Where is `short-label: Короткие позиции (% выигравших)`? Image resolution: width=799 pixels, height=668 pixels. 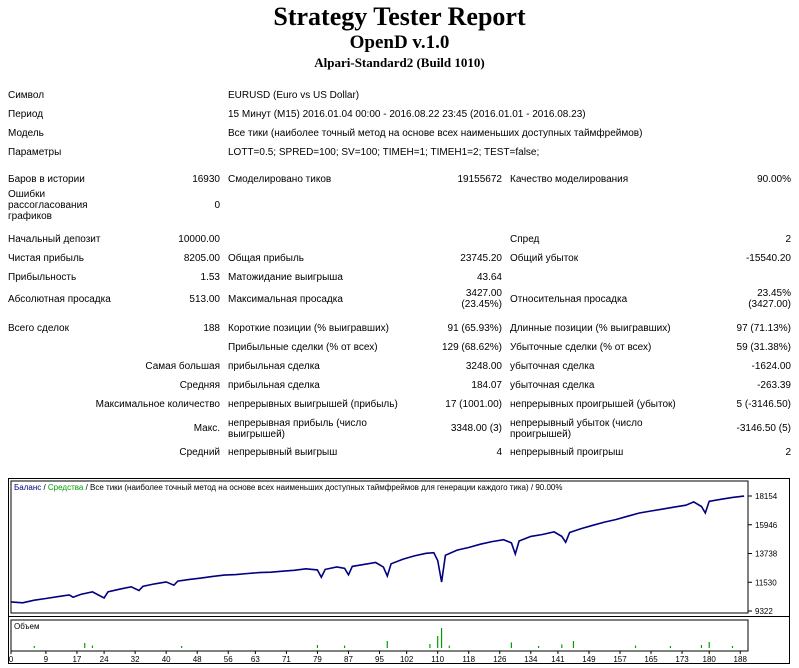
short-label: Короткие позиции (% выигравших) is located at coordinates (308, 328).